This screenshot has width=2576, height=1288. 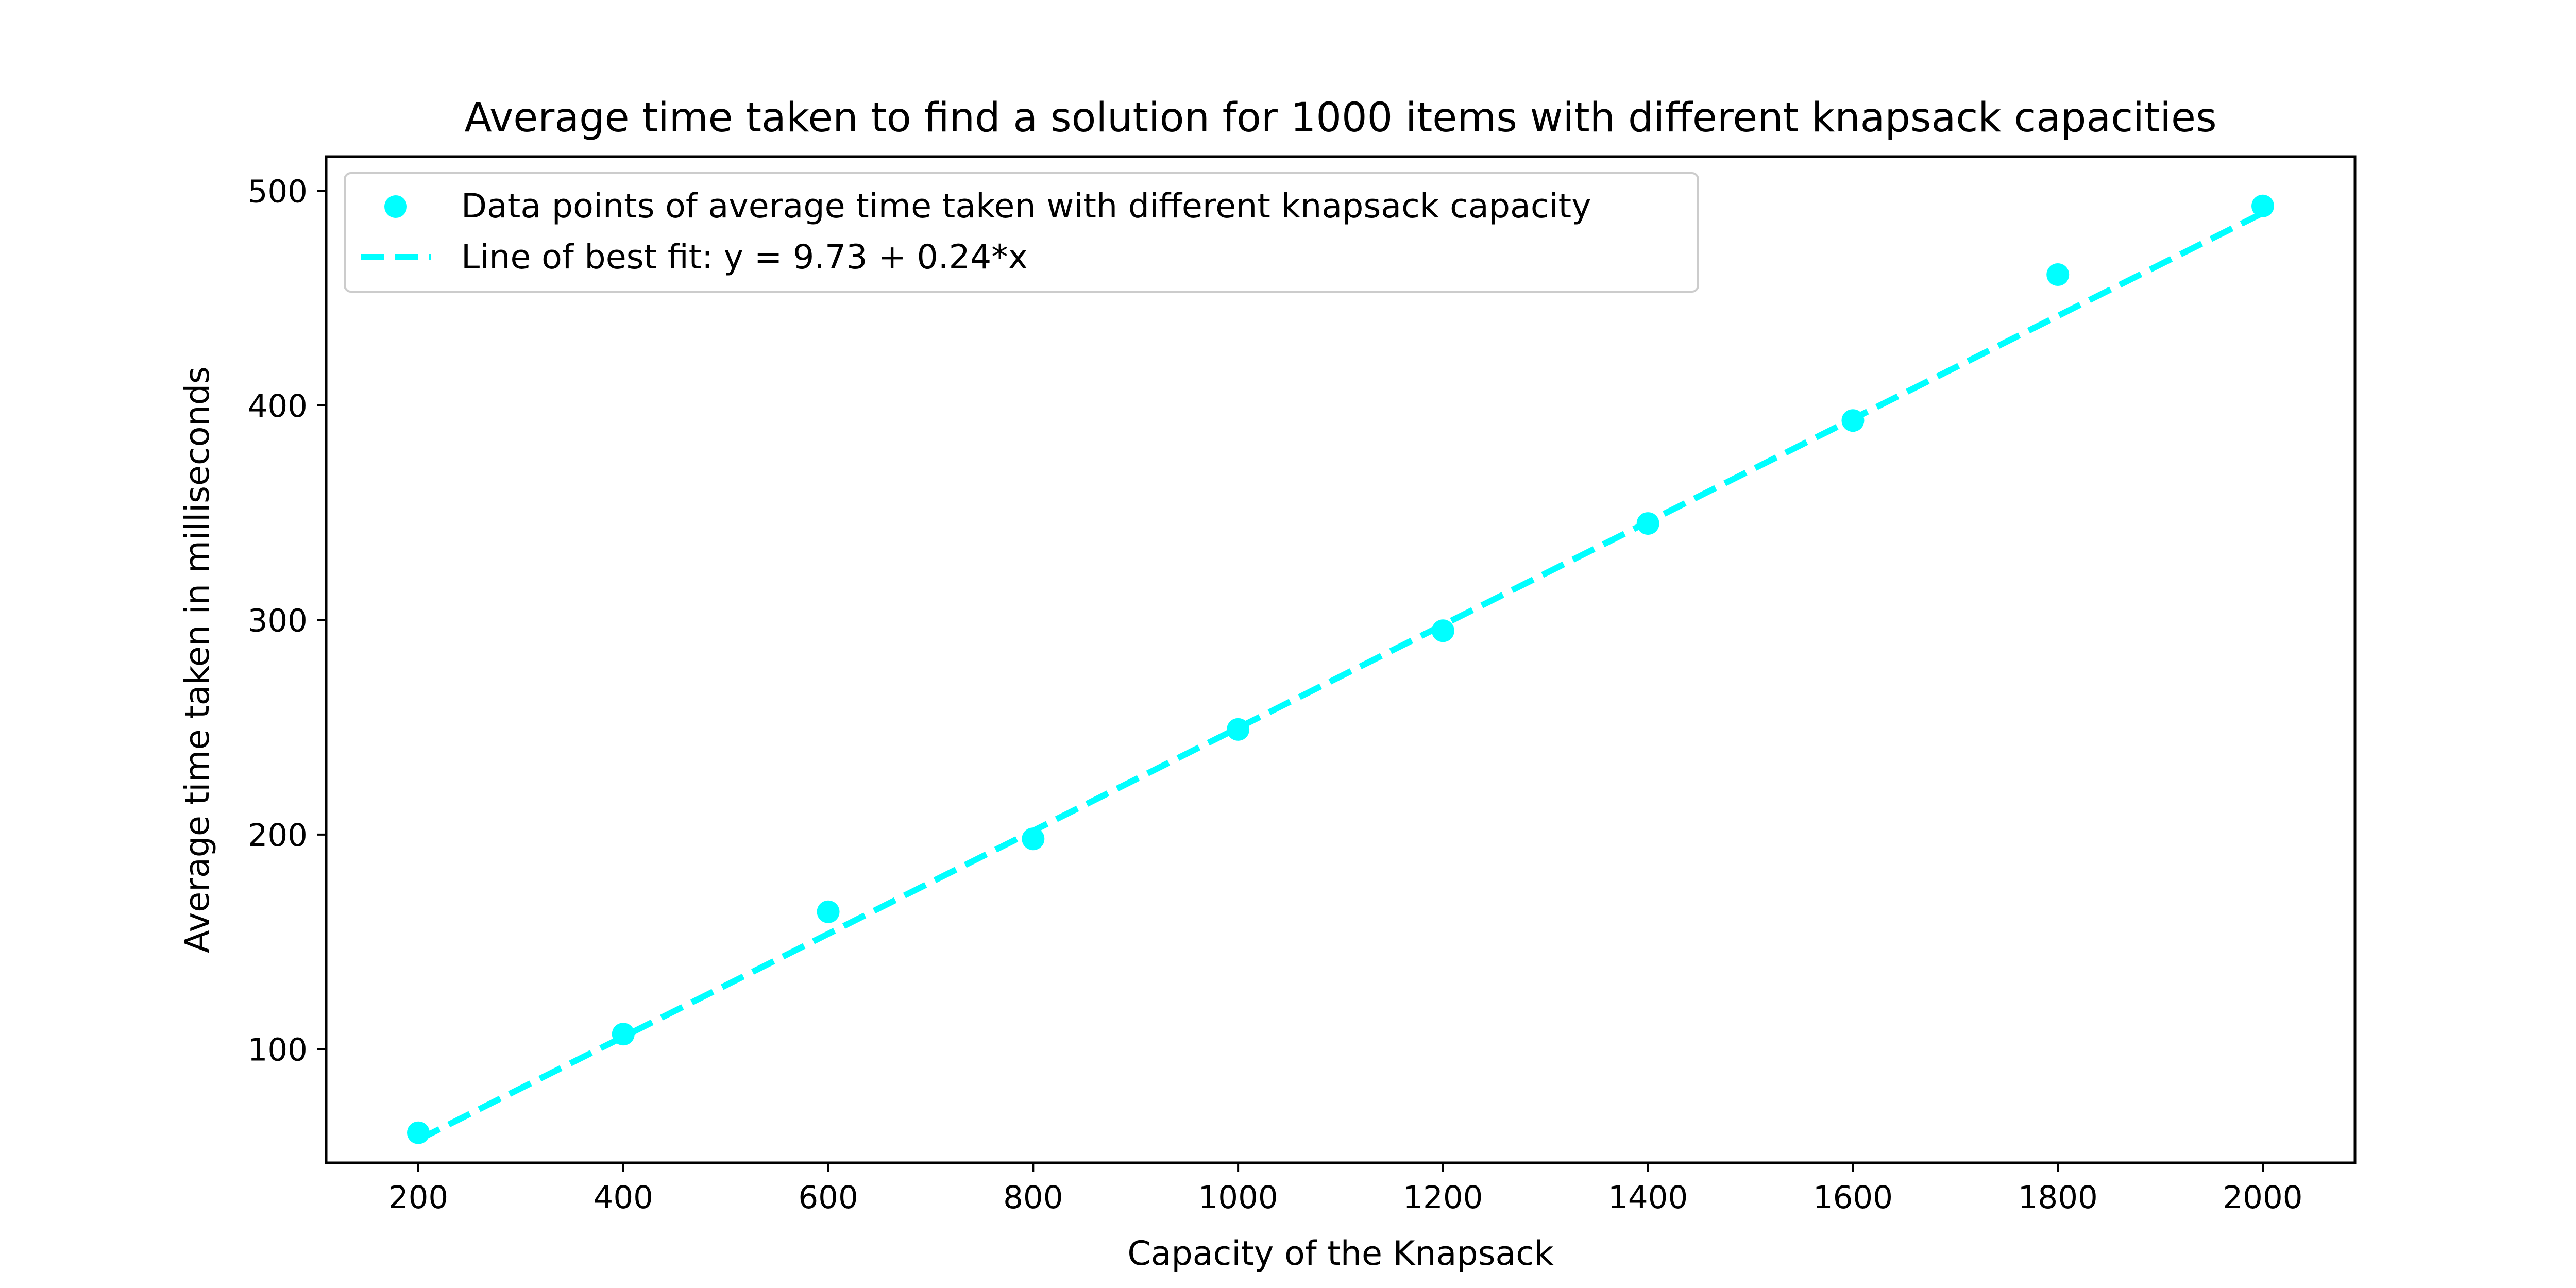 What do you see at coordinates (278, 835) in the screenshot?
I see `y-tick-label: 200` at bounding box center [278, 835].